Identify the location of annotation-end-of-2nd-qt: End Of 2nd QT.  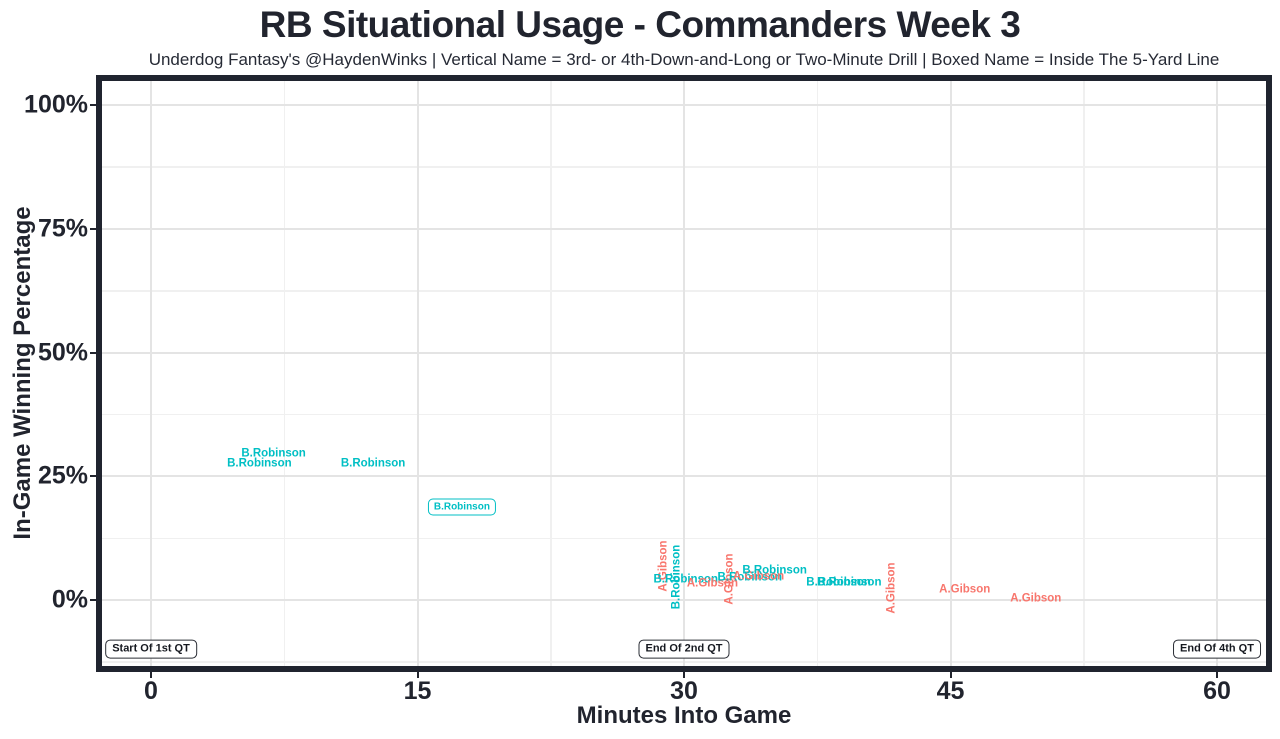
(684, 649).